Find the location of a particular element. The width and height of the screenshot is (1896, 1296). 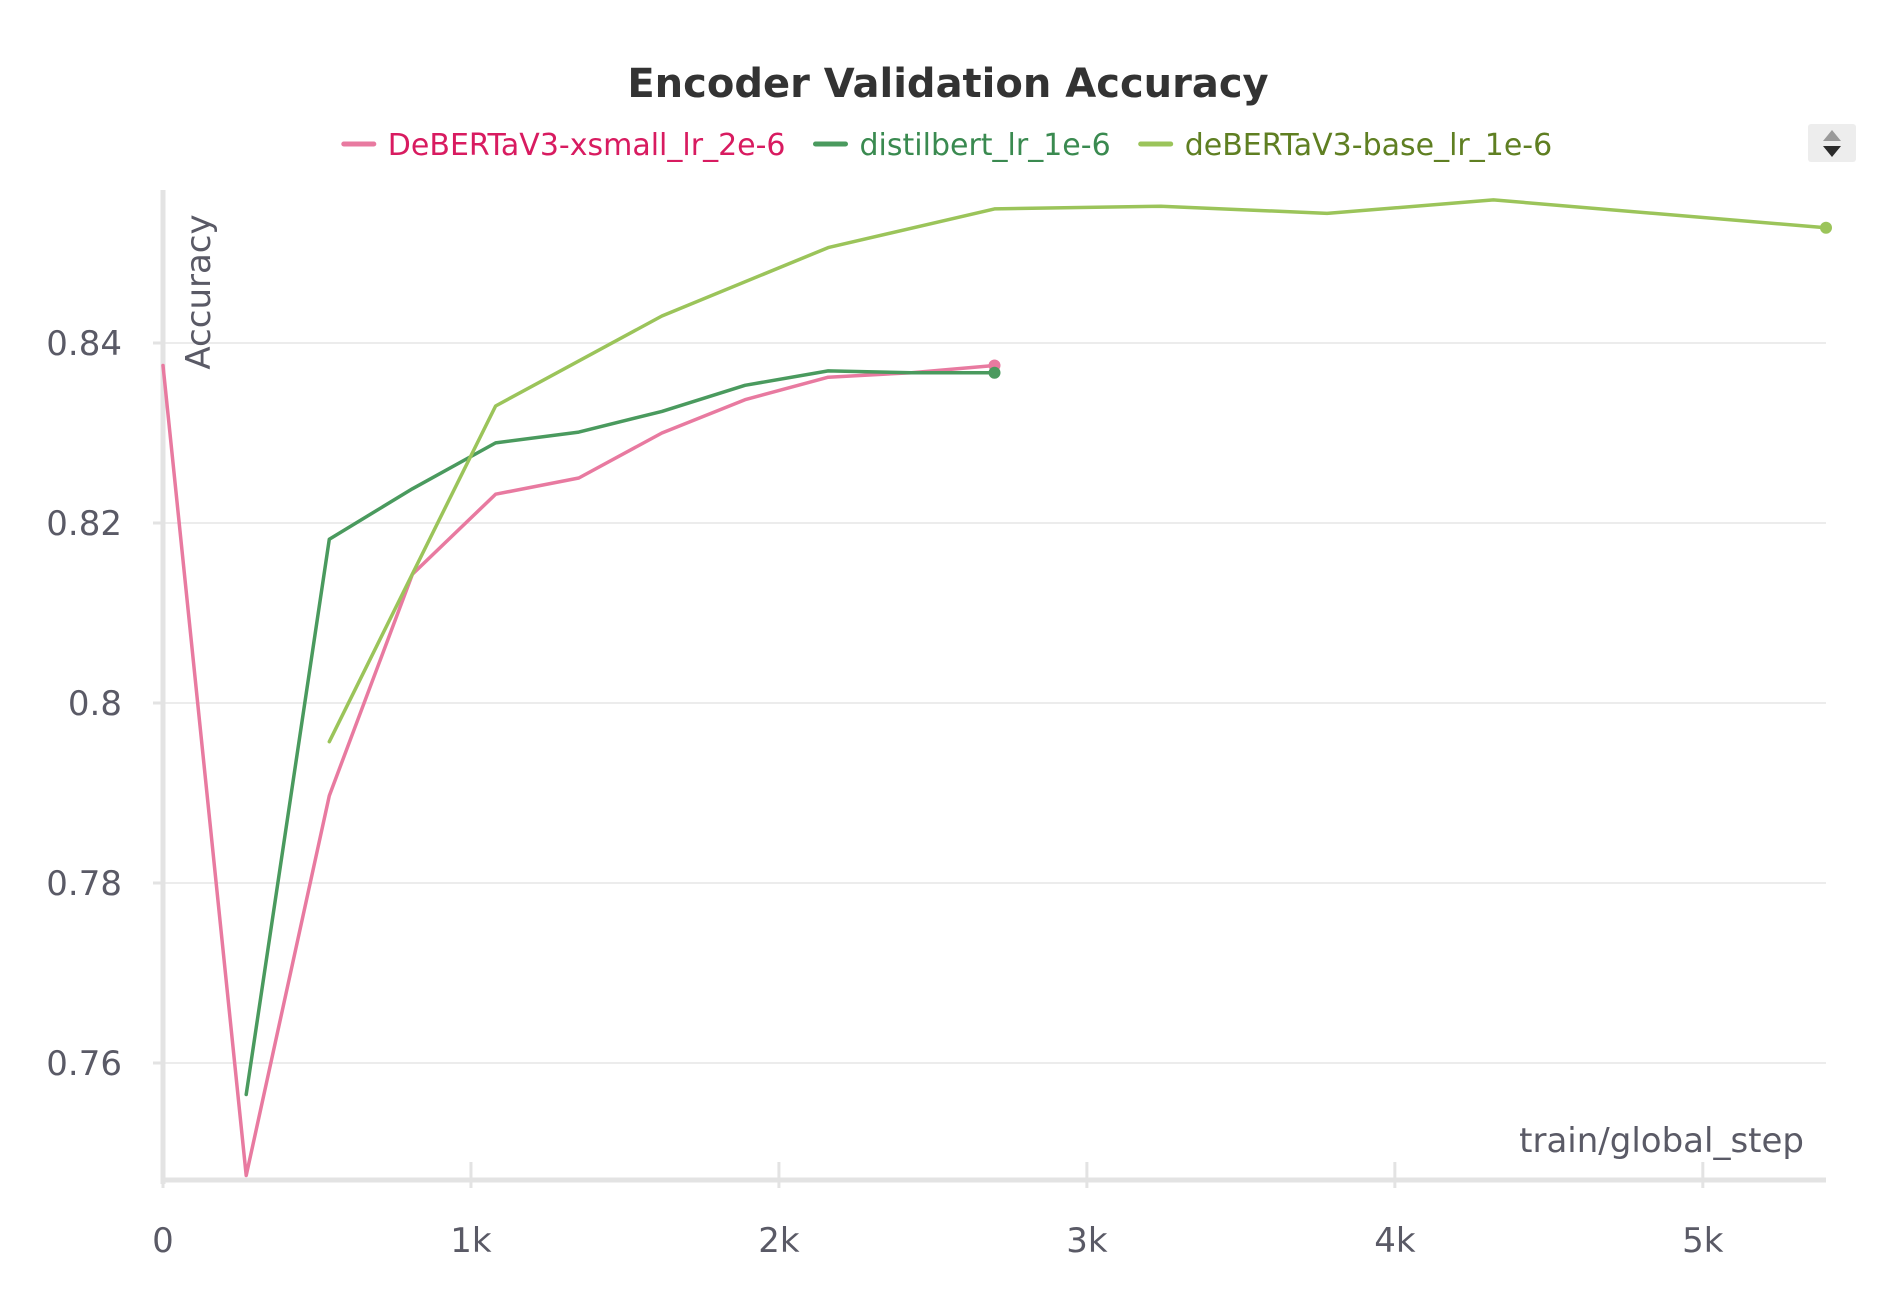

y-axis-ticks: 0.76 0.78 0.8 0.82 0.84 is located at coordinates (104, 704).